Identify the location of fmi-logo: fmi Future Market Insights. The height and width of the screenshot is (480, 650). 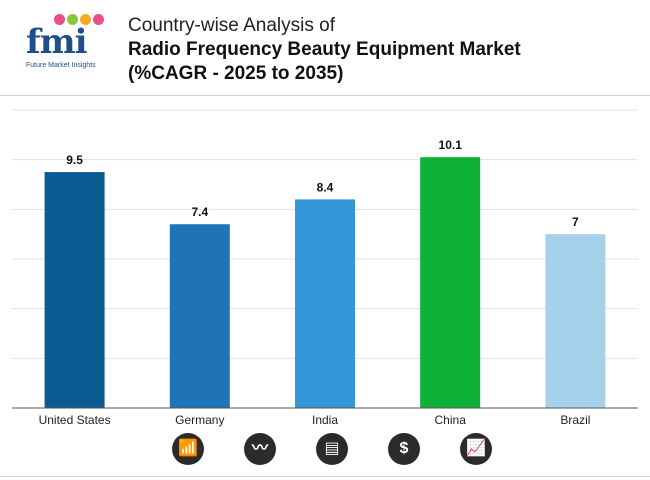
(67, 42).